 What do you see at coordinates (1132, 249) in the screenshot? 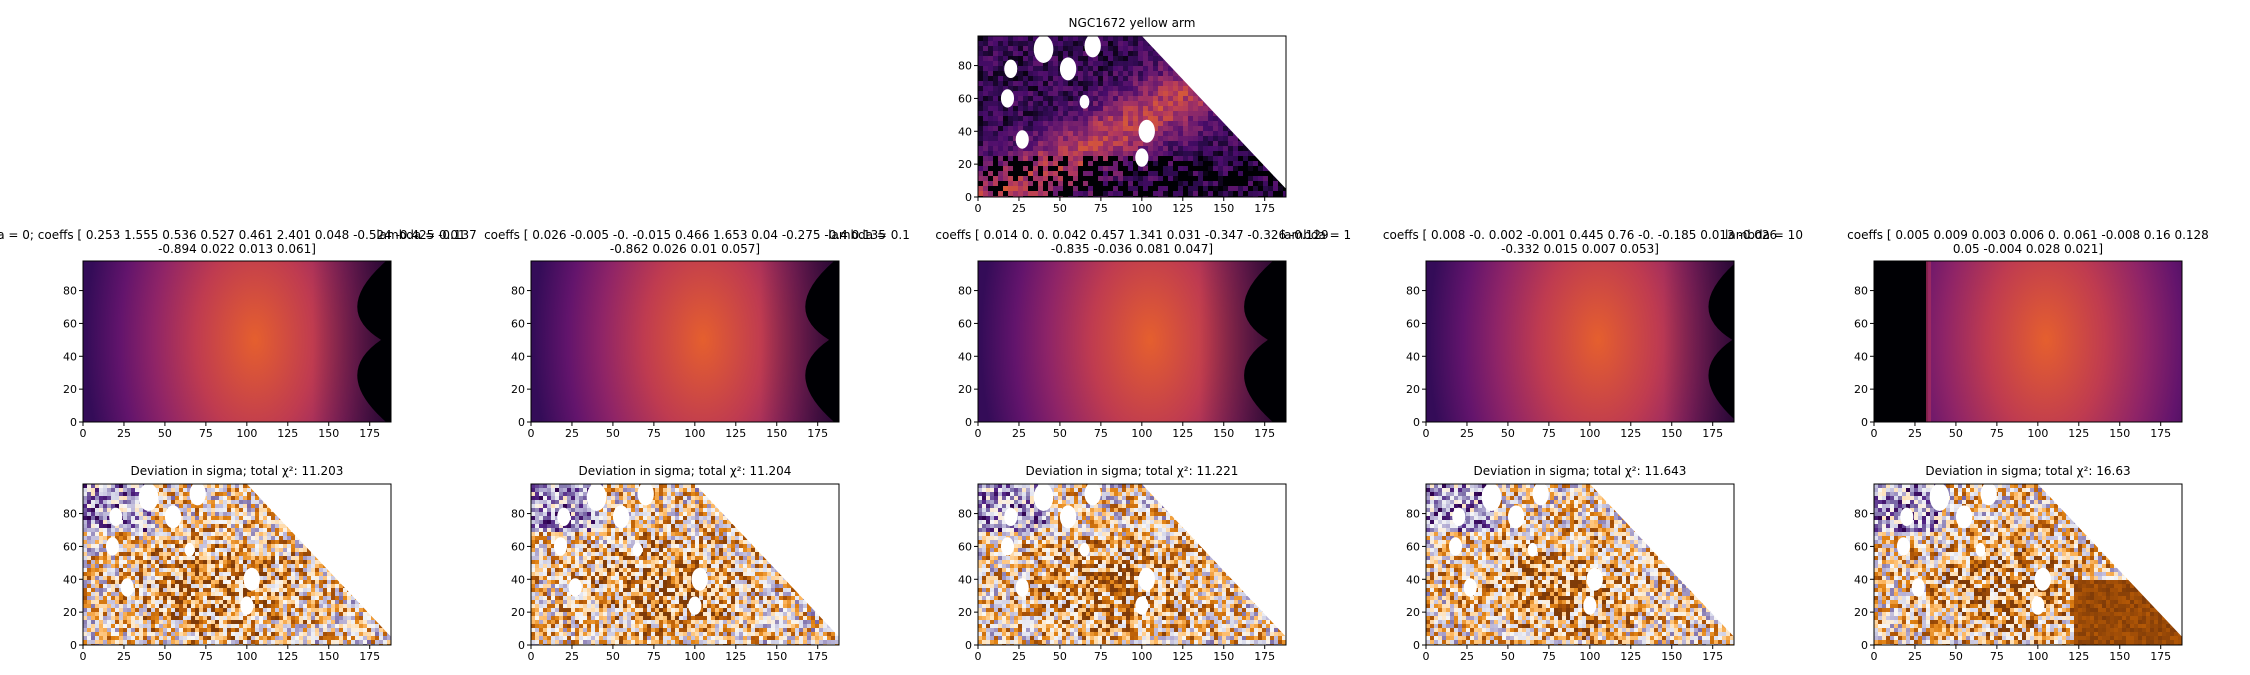
I see `panel-title-line2: -0.835 -0.036 0.081 0.047]` at bounding box center [1132, 249].